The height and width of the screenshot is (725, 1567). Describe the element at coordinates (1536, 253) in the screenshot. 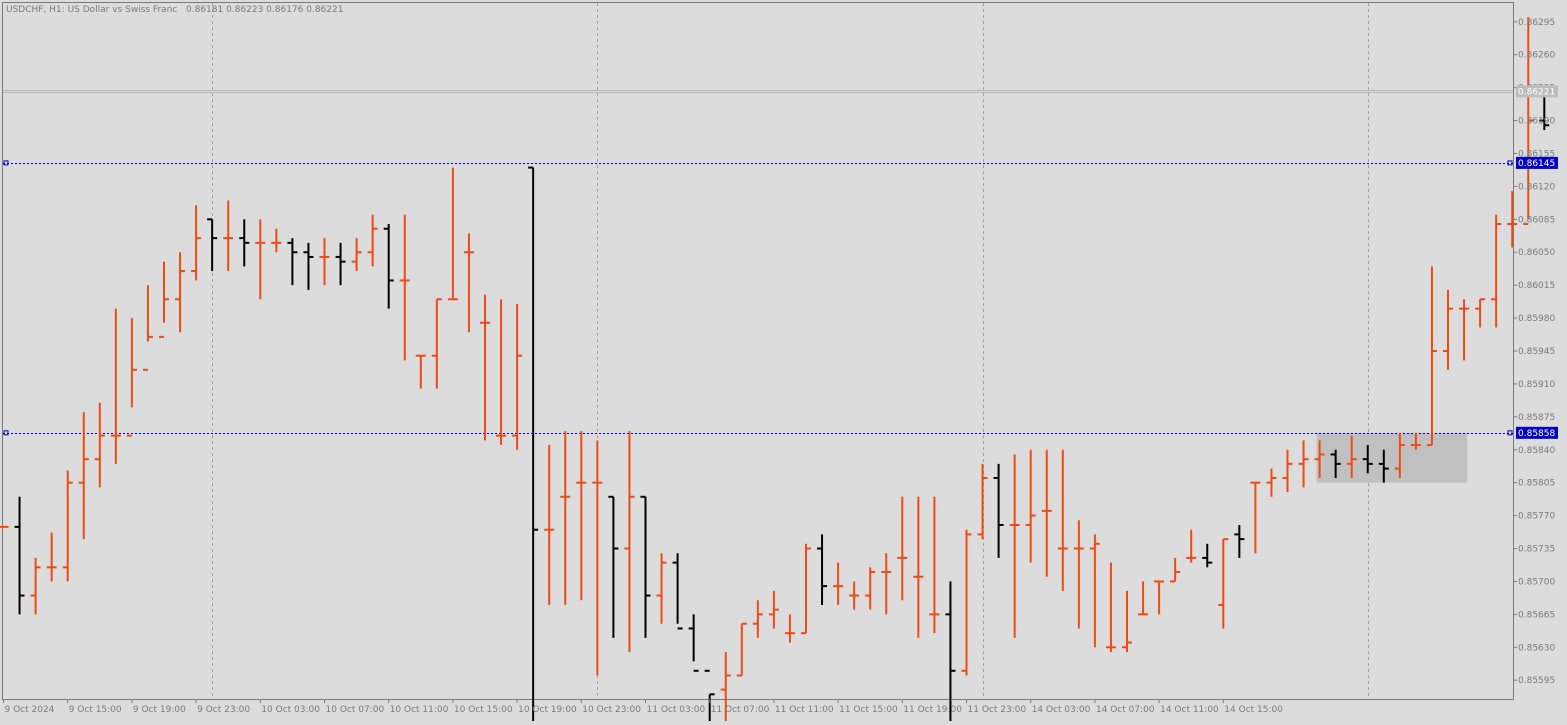

I see `y-tick-label: 0.86050` at that location.